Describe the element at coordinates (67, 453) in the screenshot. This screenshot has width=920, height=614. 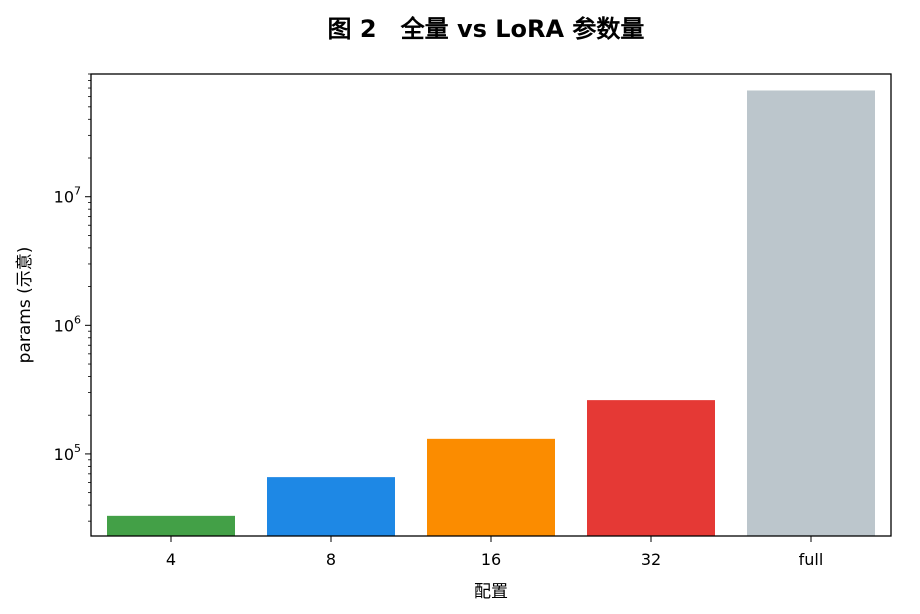
I see `y-tick-label: 10⁵` at that location.